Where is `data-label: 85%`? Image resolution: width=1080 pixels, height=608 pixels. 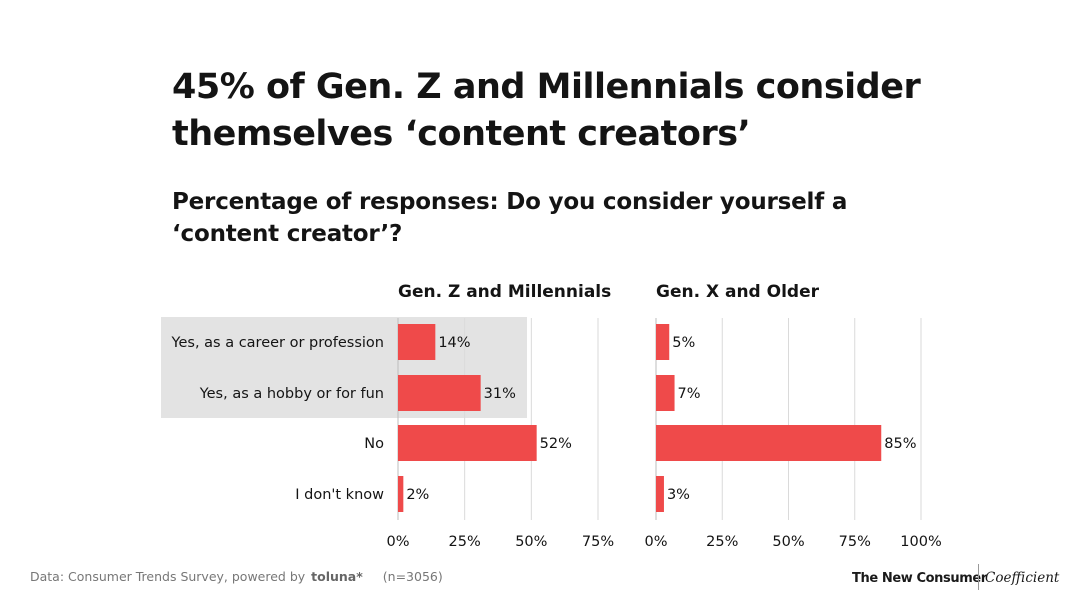 data-label: 85% is located at coordinates (900, 444).